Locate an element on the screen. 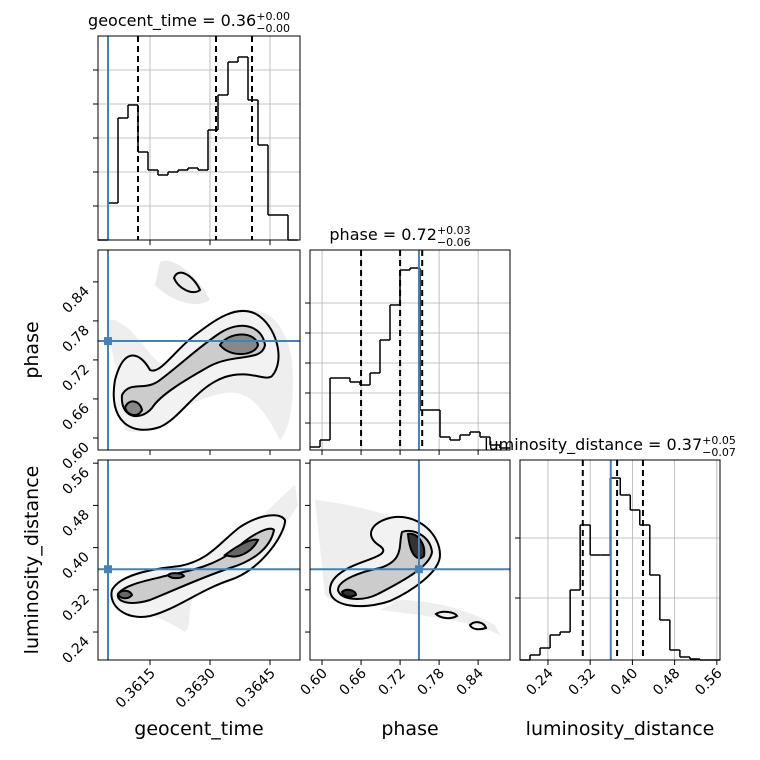 This screenshot has width=760, height=760. x-tick-label: 0.40 is located at coordinates (624, 682).